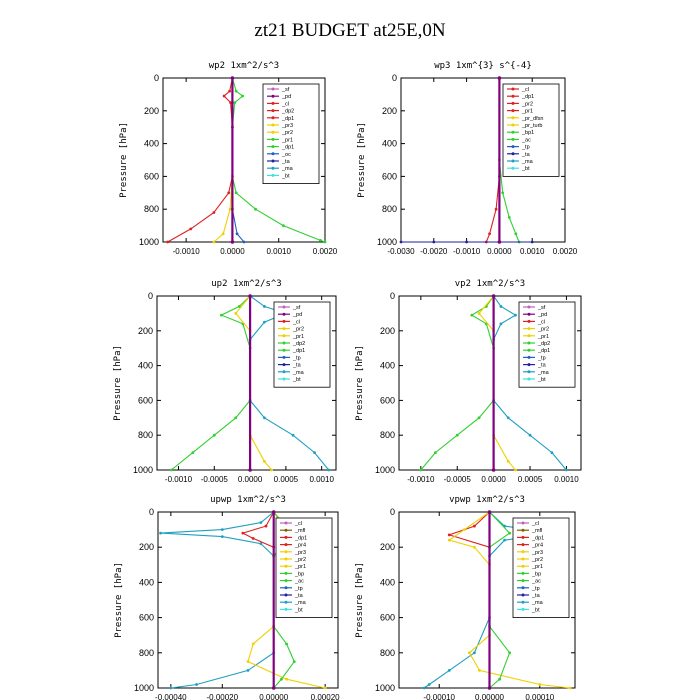 The image size is (700, 700). What do you see at coordinates (490, 383) in the screenshot?
I see `plot-frame` at bounding box center [490, 383].